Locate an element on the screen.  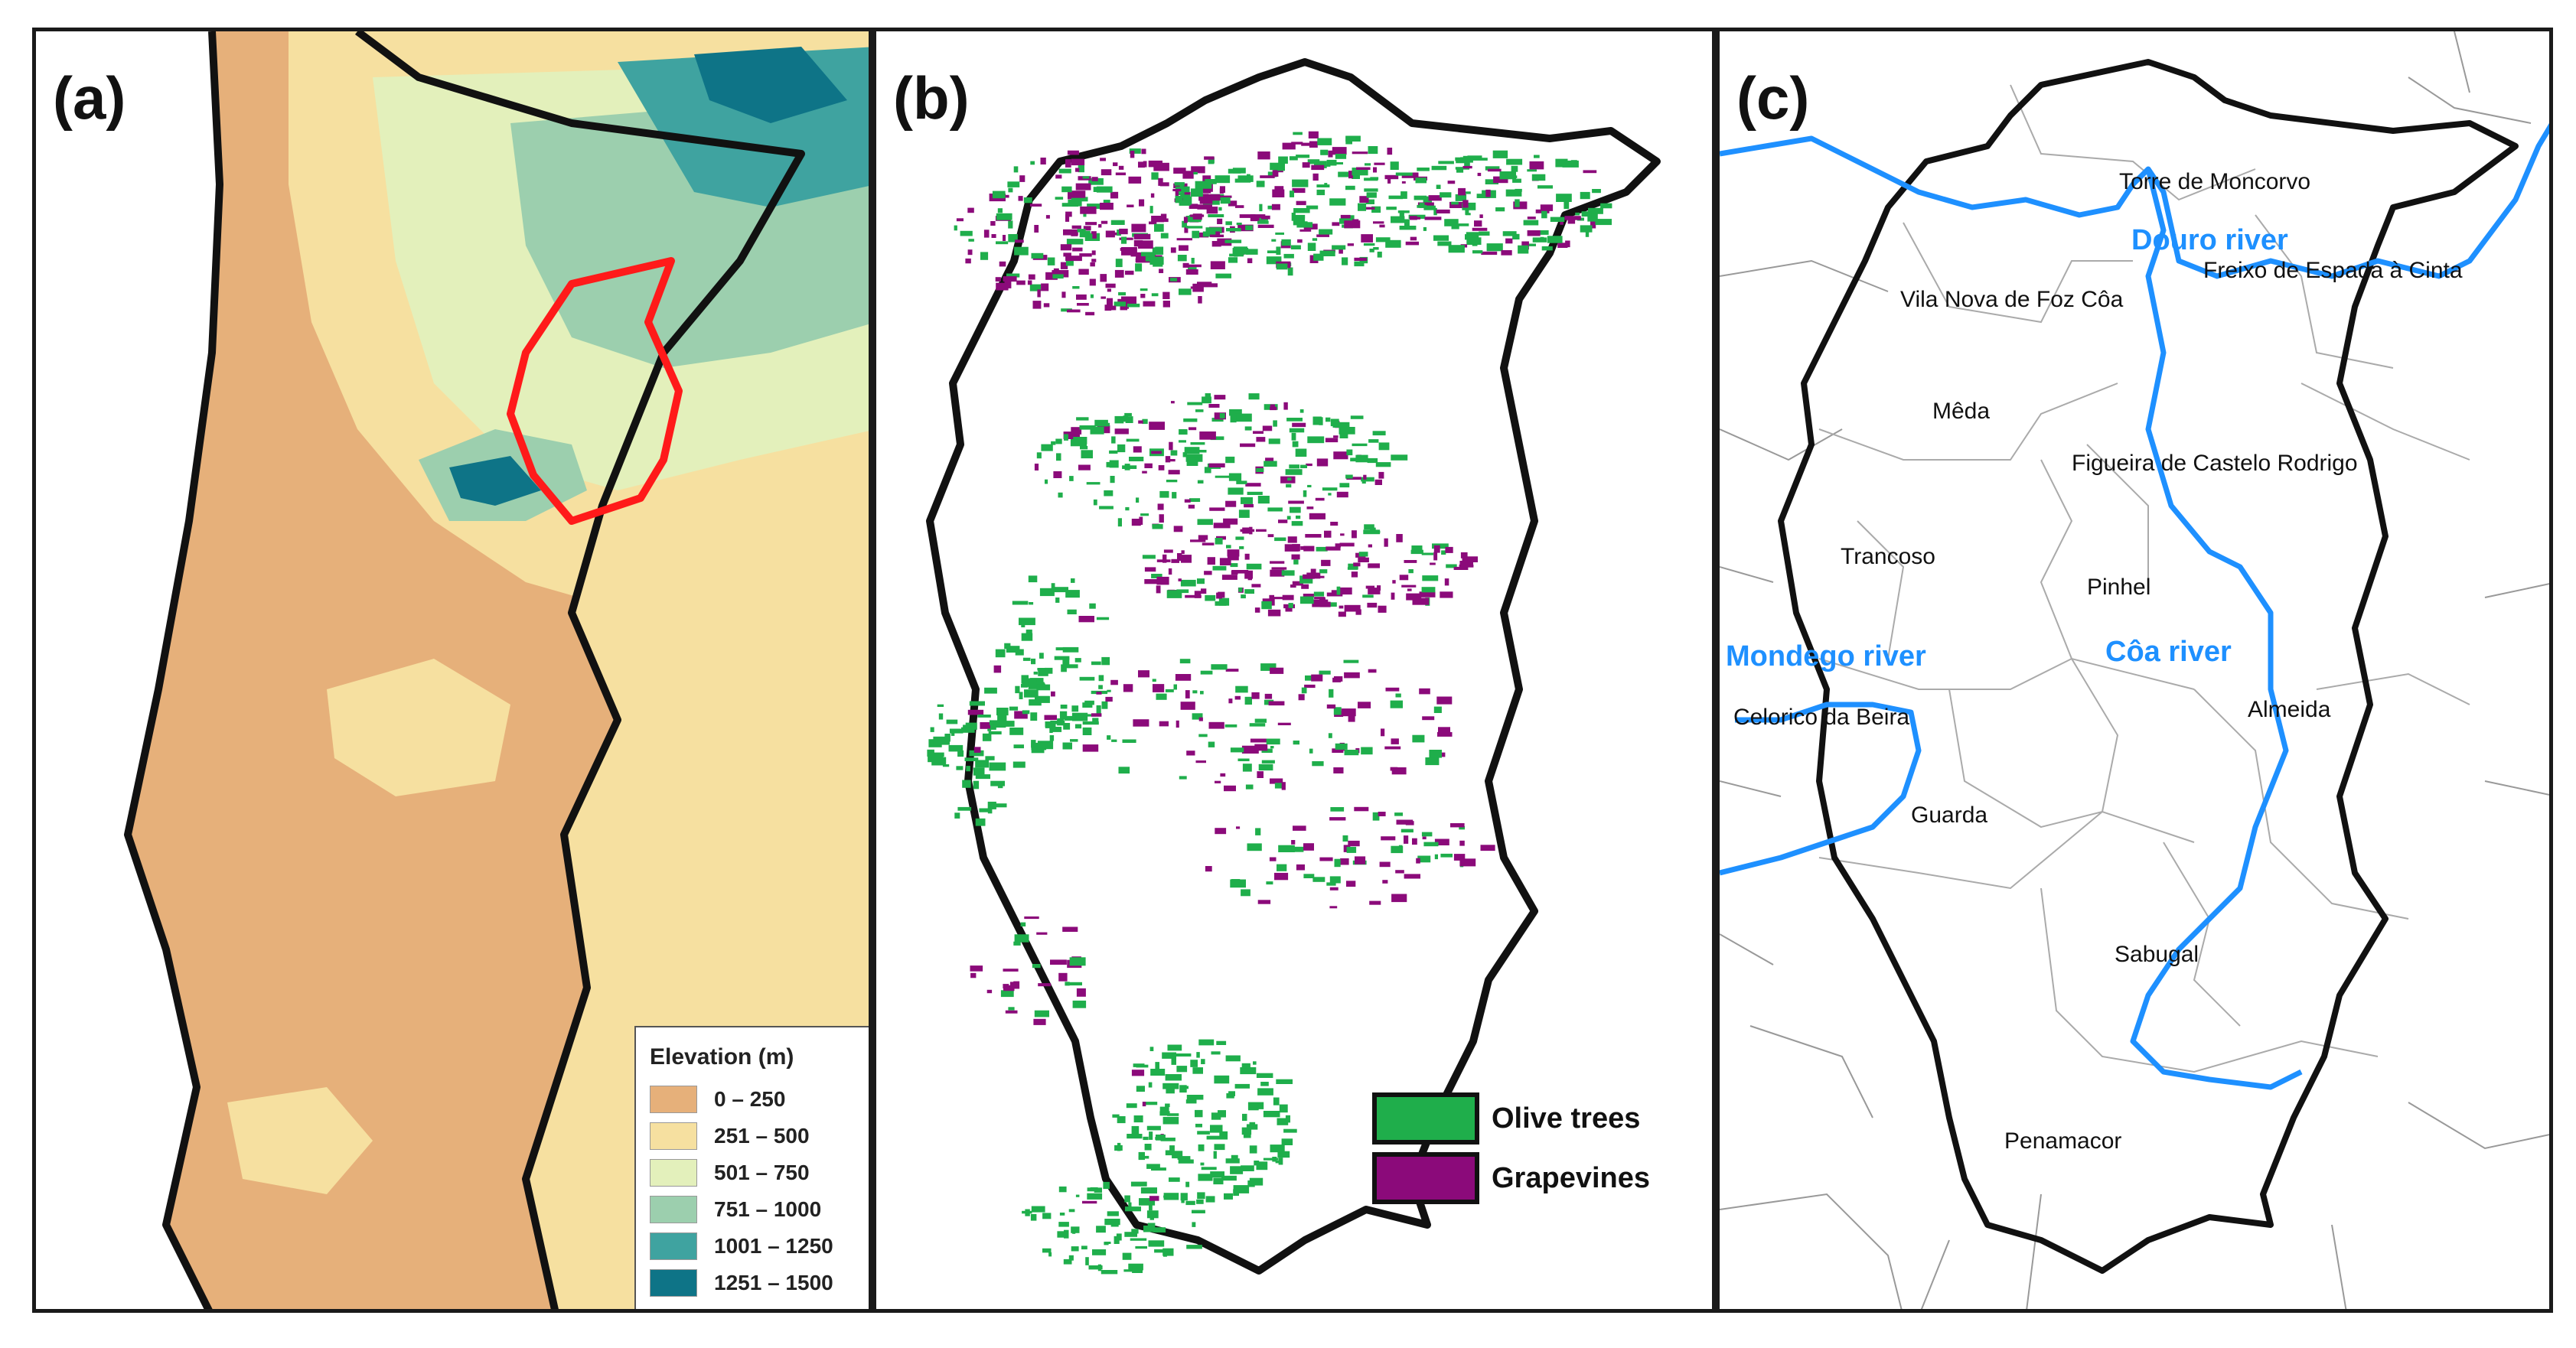
municipality-label: Freixo de Espada à Cinta is located at coordinates (2333, 270).